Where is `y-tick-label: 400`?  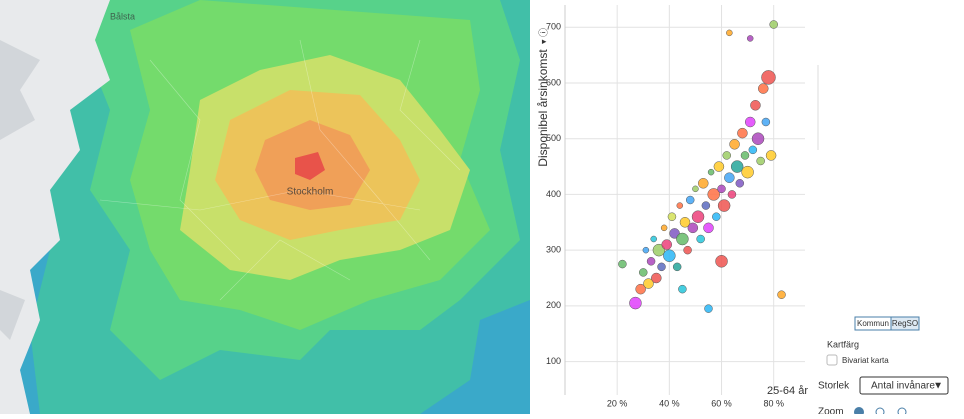 y-tick-label: 400 is located at coordinates (553, 194).